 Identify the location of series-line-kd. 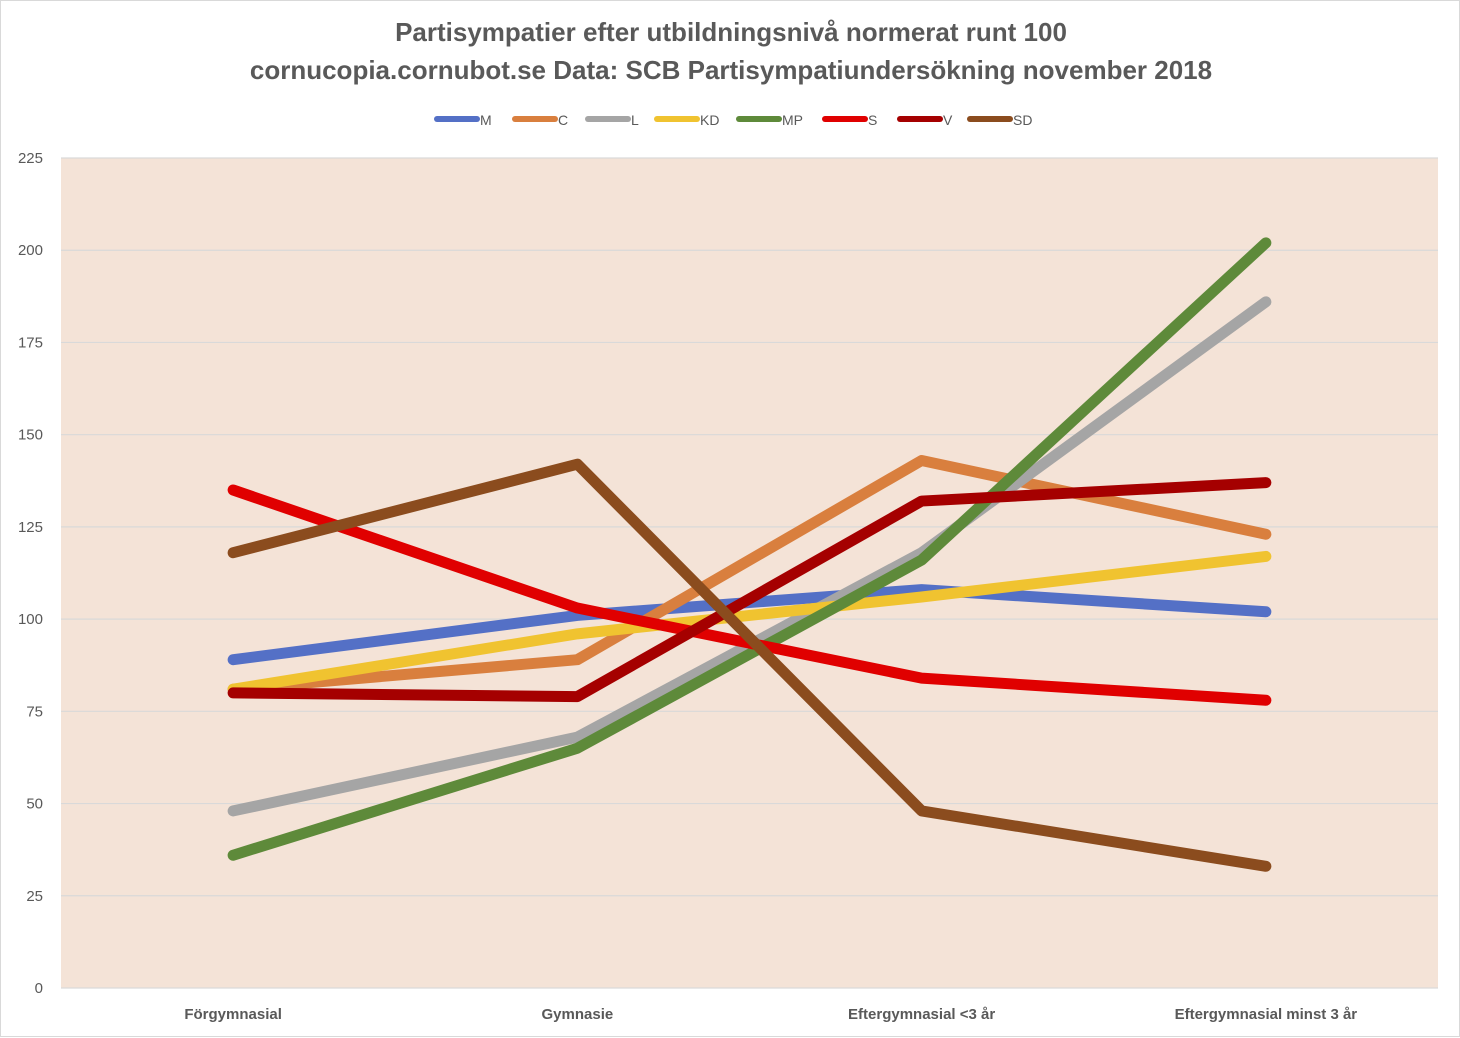
(749, 622).